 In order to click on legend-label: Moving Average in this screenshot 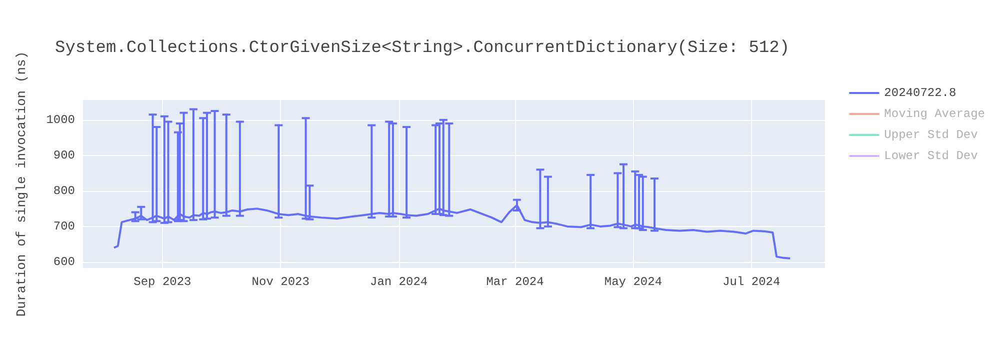, I will do `click(935, 114)`.